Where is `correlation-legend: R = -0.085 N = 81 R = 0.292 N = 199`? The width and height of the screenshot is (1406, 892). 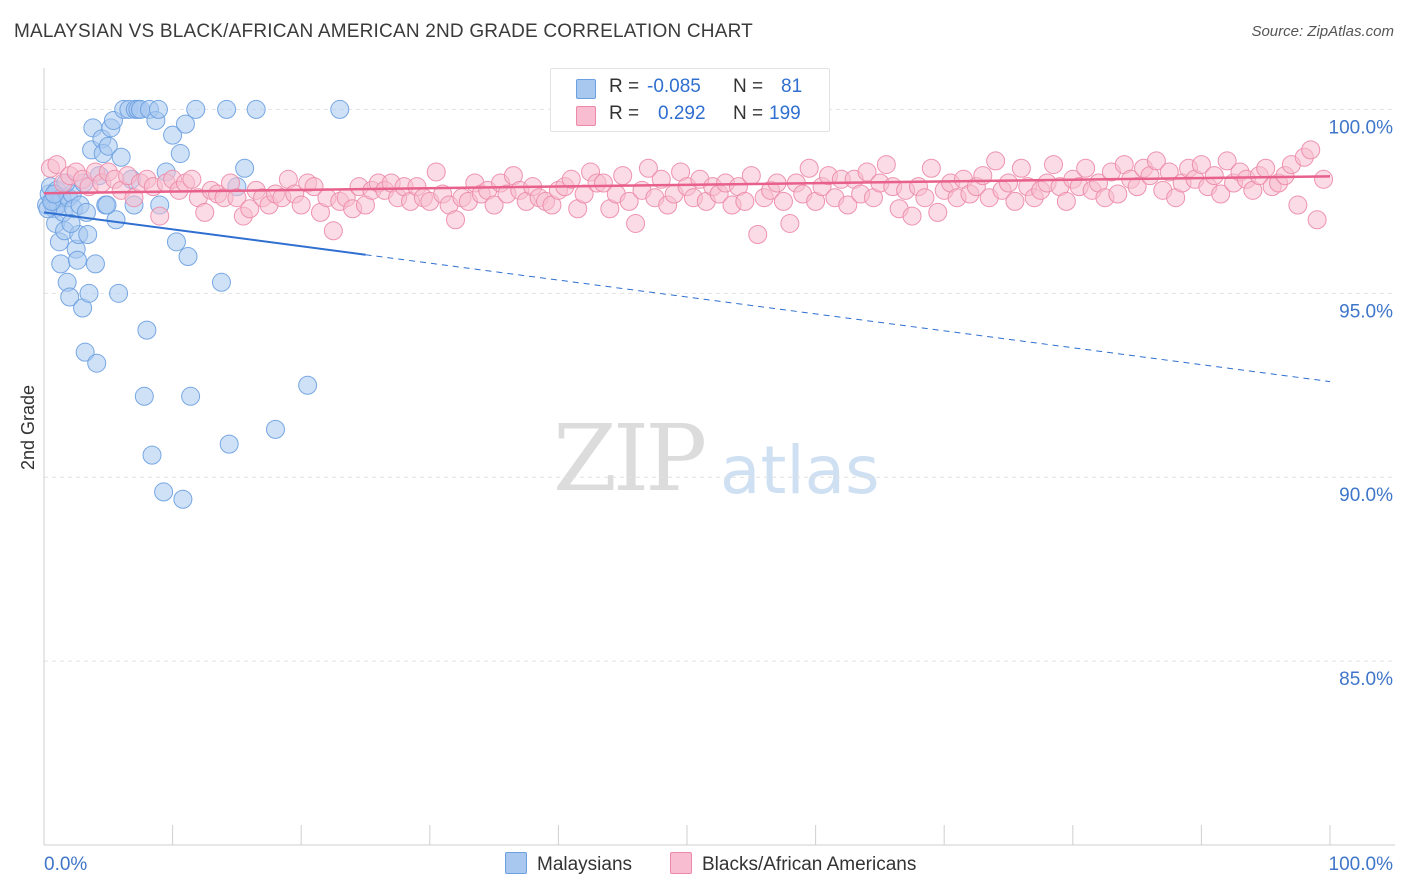
correlation-legend: R = -0.085 N = 81 R = 0.292 N = 199 is located at coordinates (690, 100).